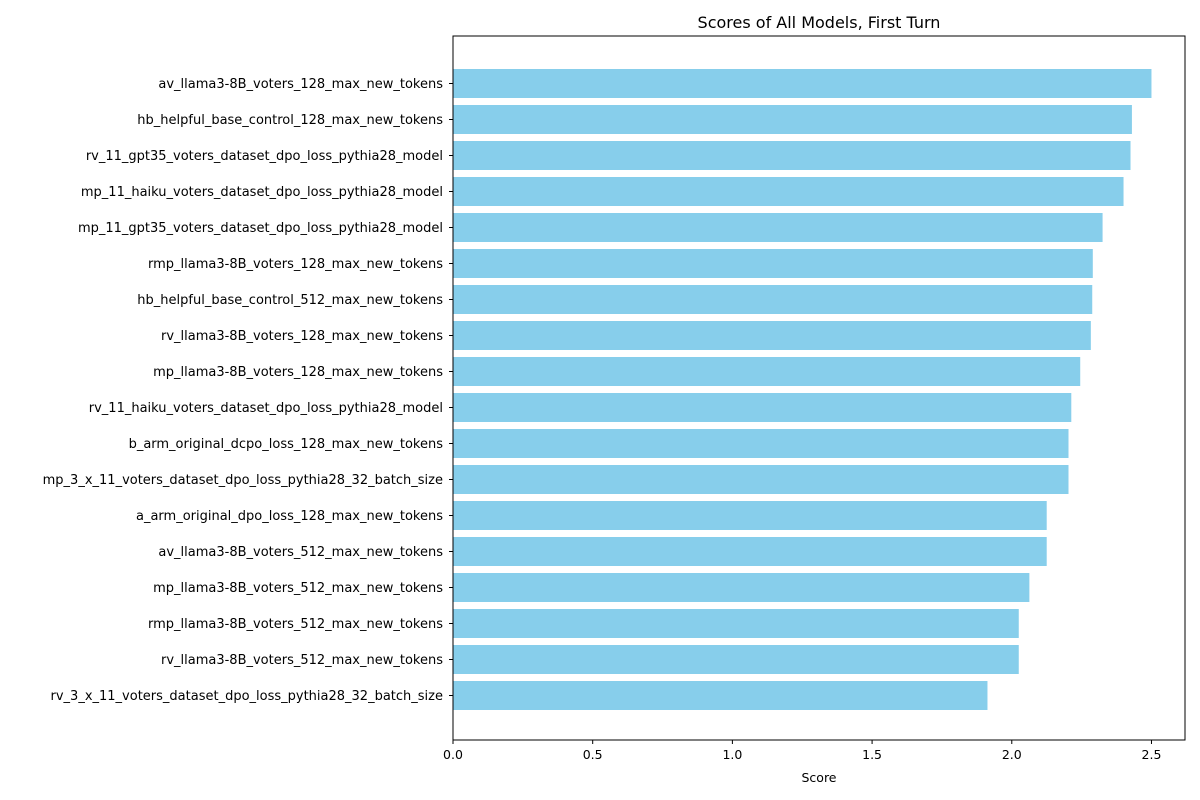  Describe the element at coordinates (300, 552) in the screenshot. I see `category-label: av_llama3-8B_voters_512_max_new_tokens` at that location.